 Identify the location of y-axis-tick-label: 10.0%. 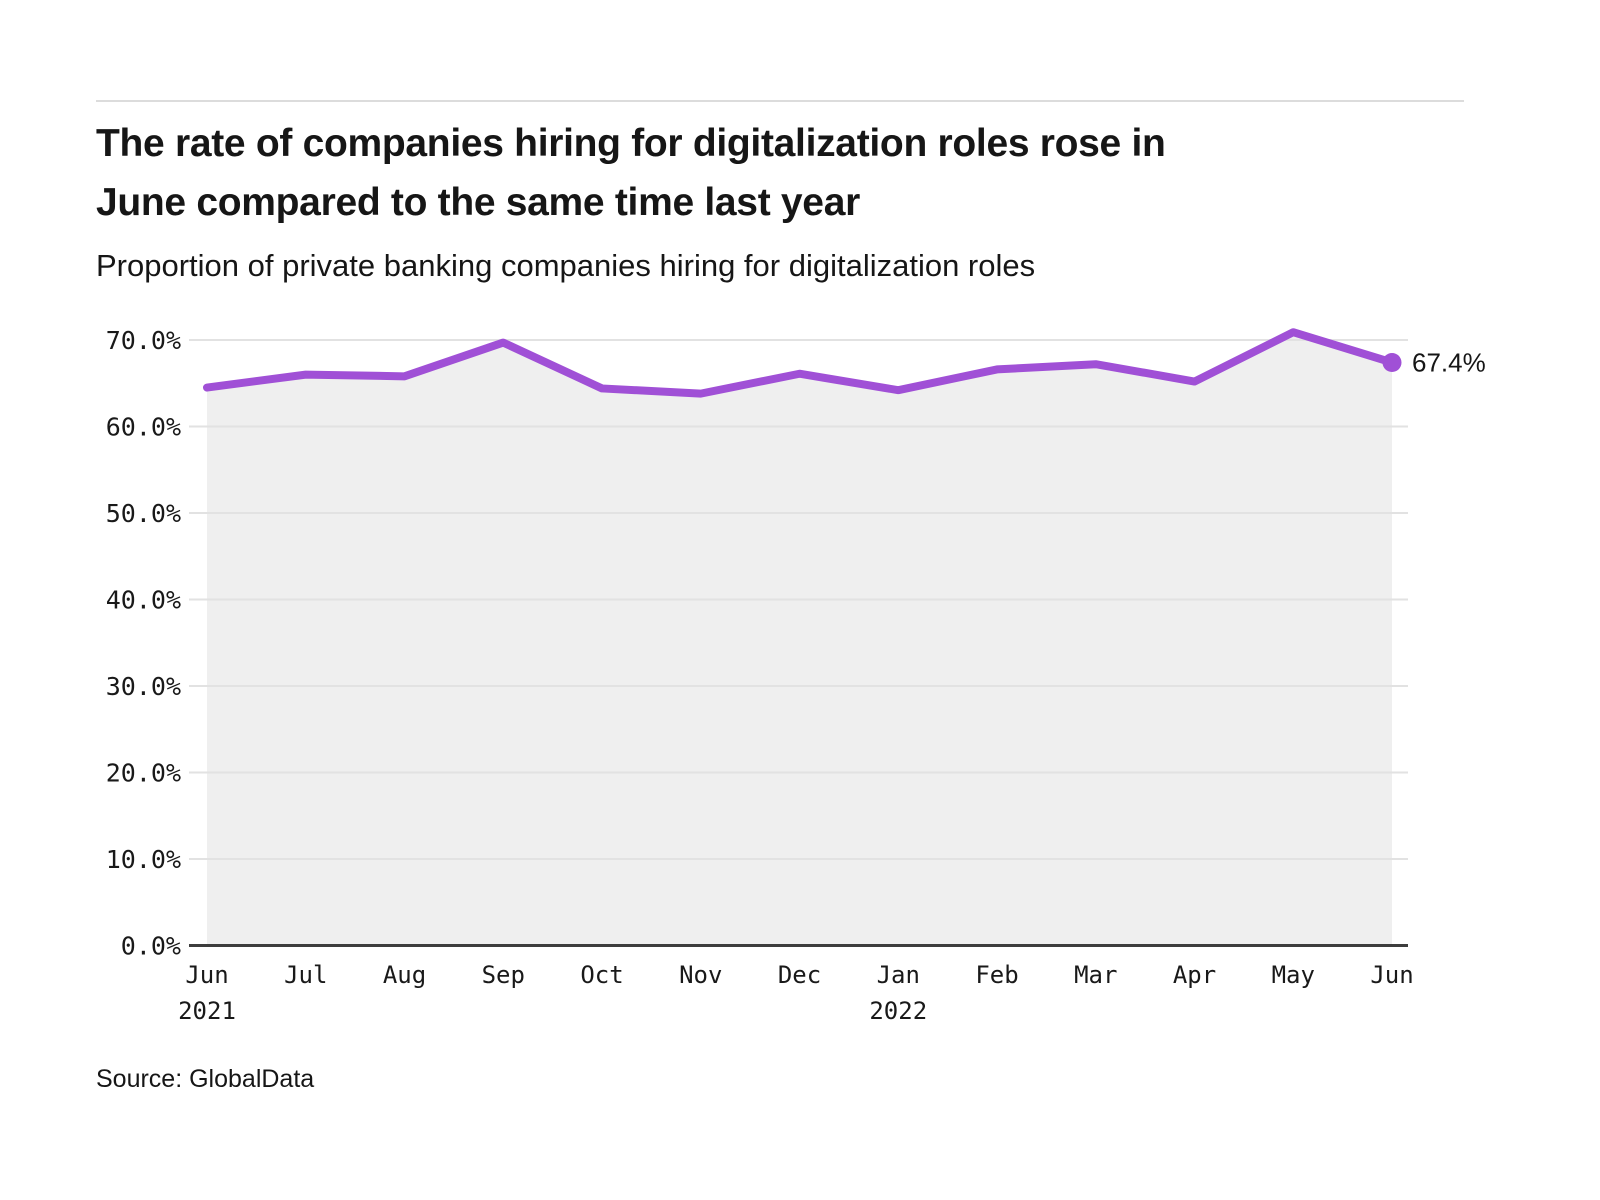
(143, 859).